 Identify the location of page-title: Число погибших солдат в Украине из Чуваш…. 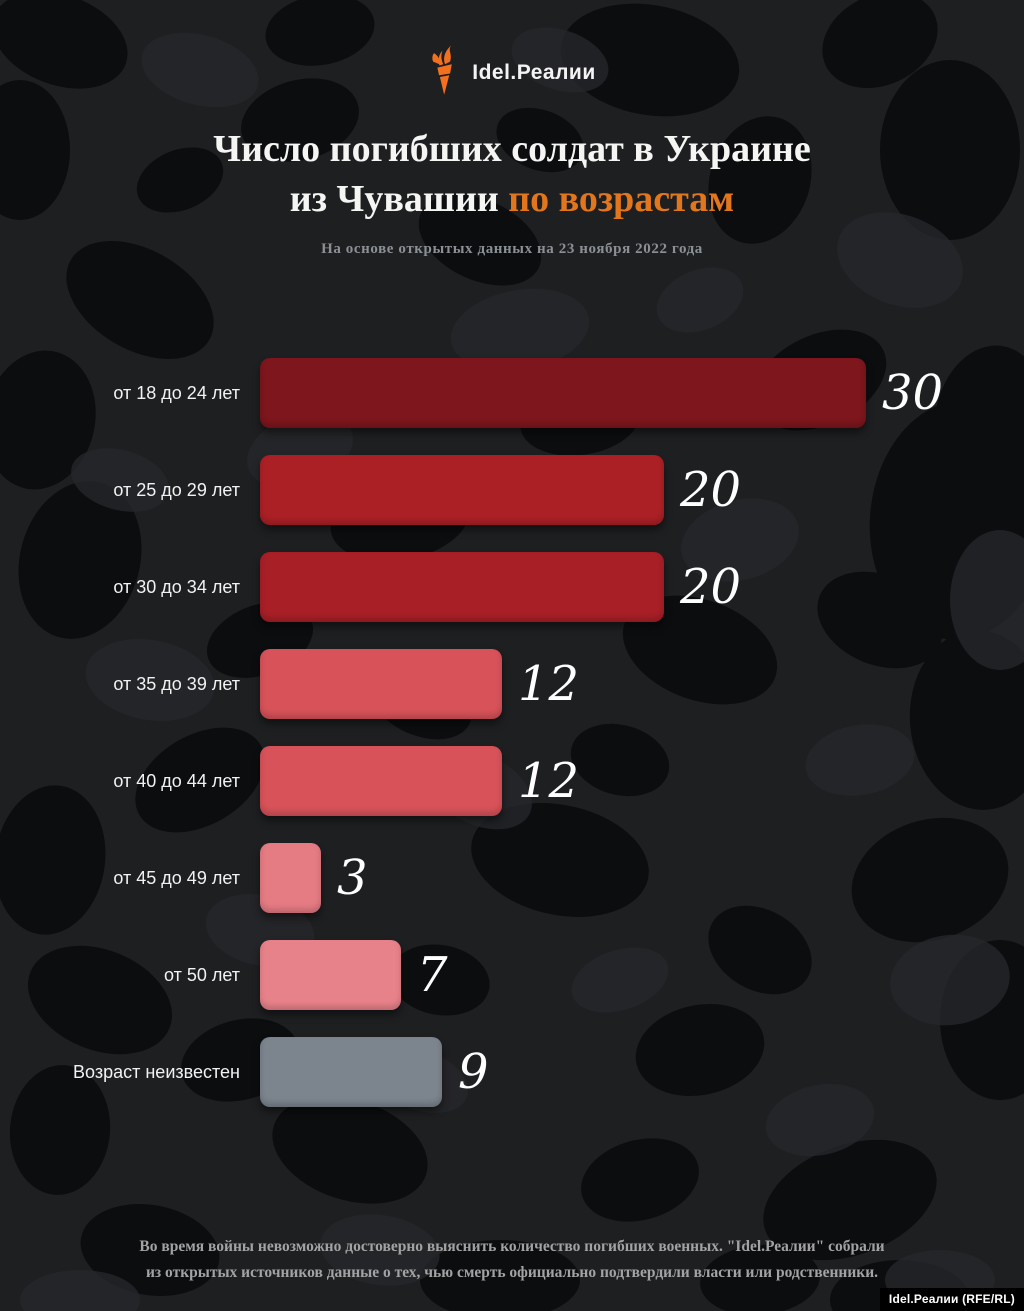
(512, 174).